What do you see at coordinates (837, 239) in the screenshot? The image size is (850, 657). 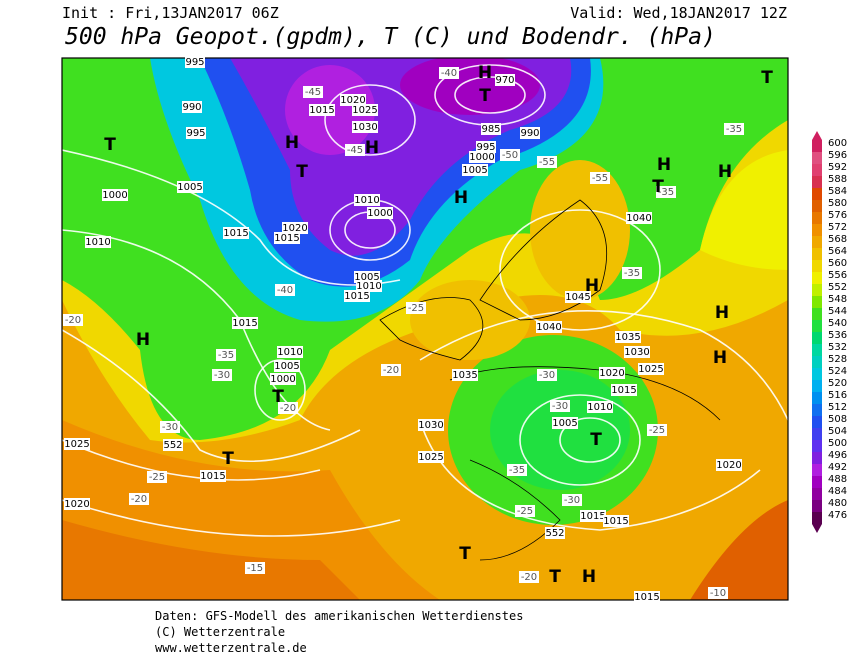 I see `colorbar-label: 568` at bounding box center [837, 239].